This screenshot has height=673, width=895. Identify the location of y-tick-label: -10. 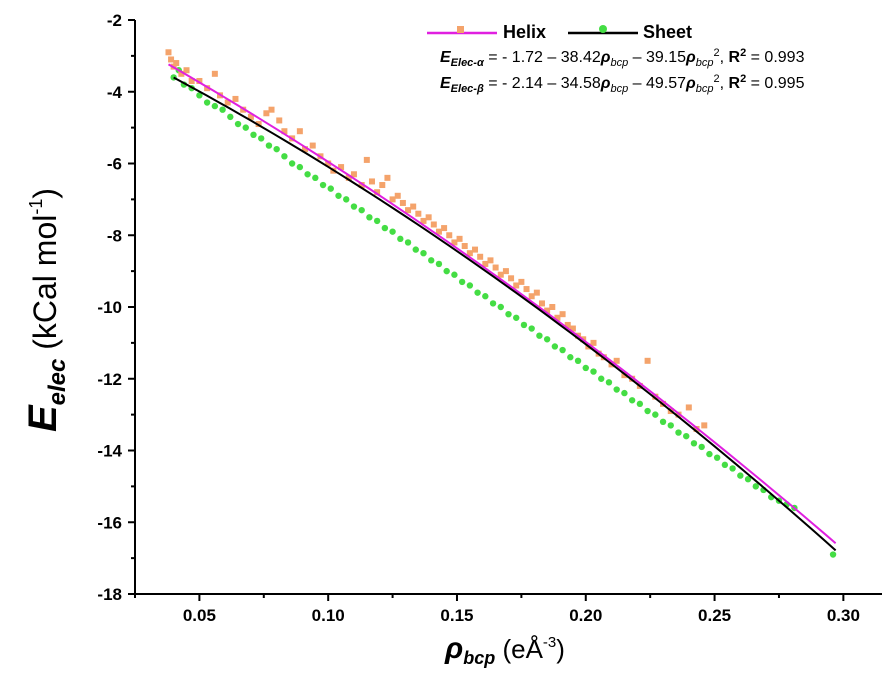
(109, 307).